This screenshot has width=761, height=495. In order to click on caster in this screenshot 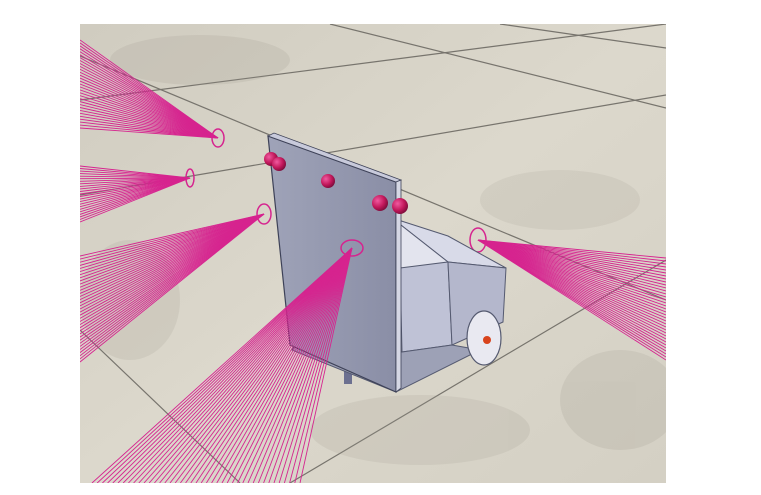, I will do `click(348, 376)`.